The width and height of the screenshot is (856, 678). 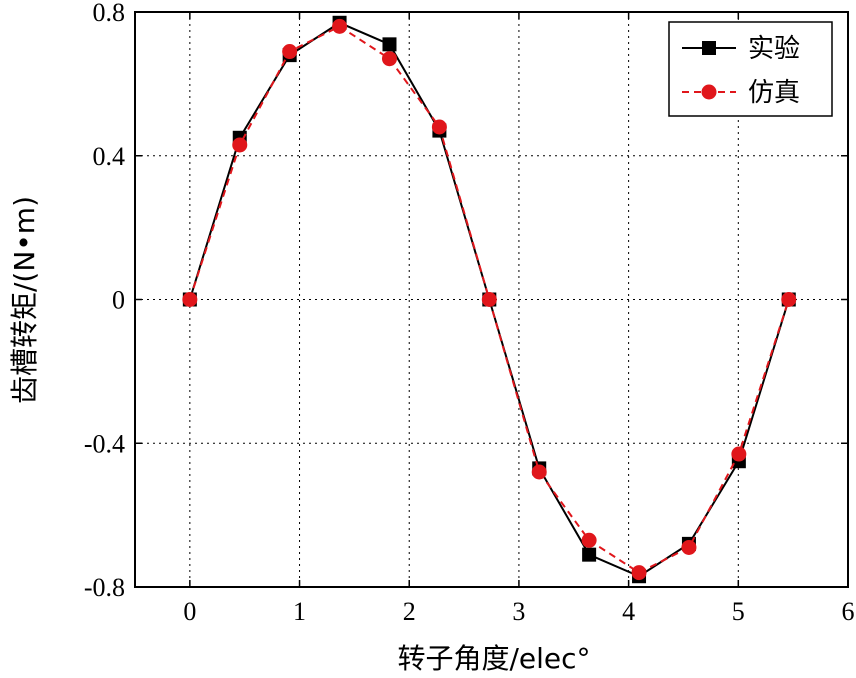 I want to click on y-tick-label-4: -0.8, so click(x=104, y=587).